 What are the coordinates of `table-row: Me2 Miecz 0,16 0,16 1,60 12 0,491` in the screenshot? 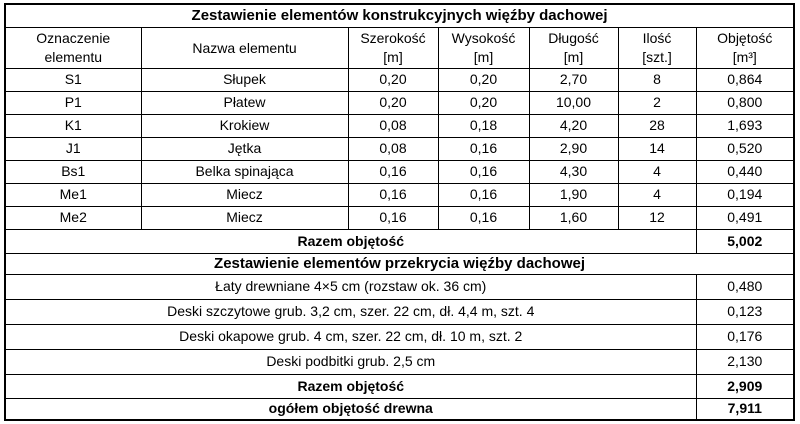 It's located at (399, 218).